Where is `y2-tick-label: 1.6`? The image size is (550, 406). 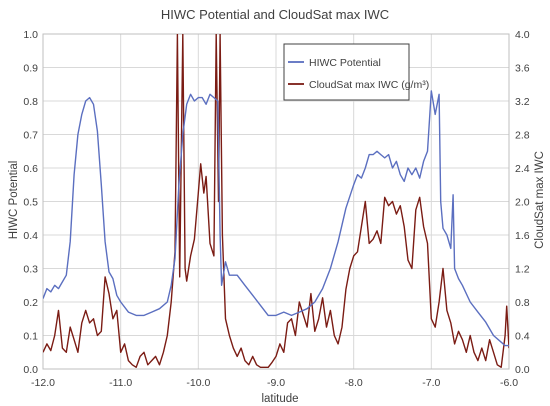
y2-tick-label: 1.6 is located at coordinates (522, 236).